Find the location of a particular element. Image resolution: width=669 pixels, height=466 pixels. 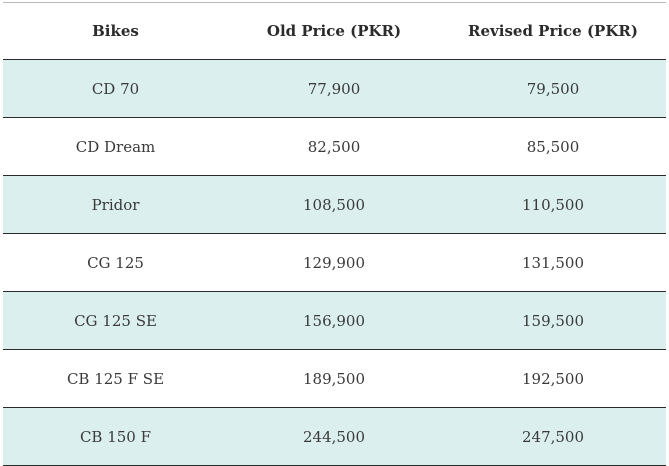

table-row: CB 125 F SE 189,500 192,500 is located at coordinates (334, 378).